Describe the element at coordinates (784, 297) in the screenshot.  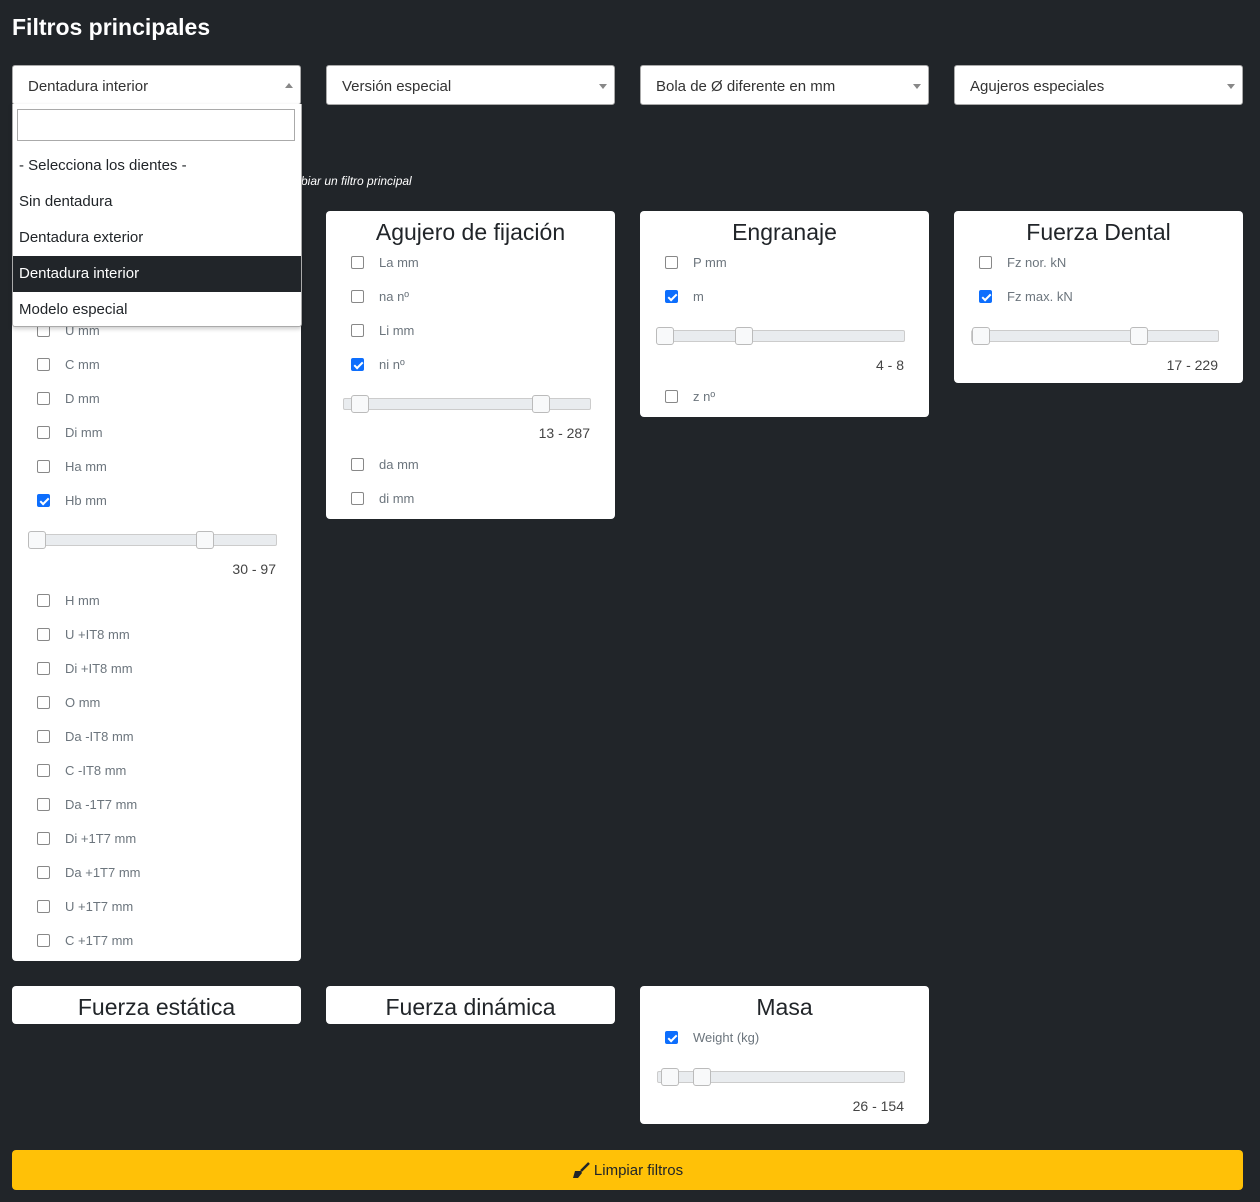
I see `filter-item: m` at that location.